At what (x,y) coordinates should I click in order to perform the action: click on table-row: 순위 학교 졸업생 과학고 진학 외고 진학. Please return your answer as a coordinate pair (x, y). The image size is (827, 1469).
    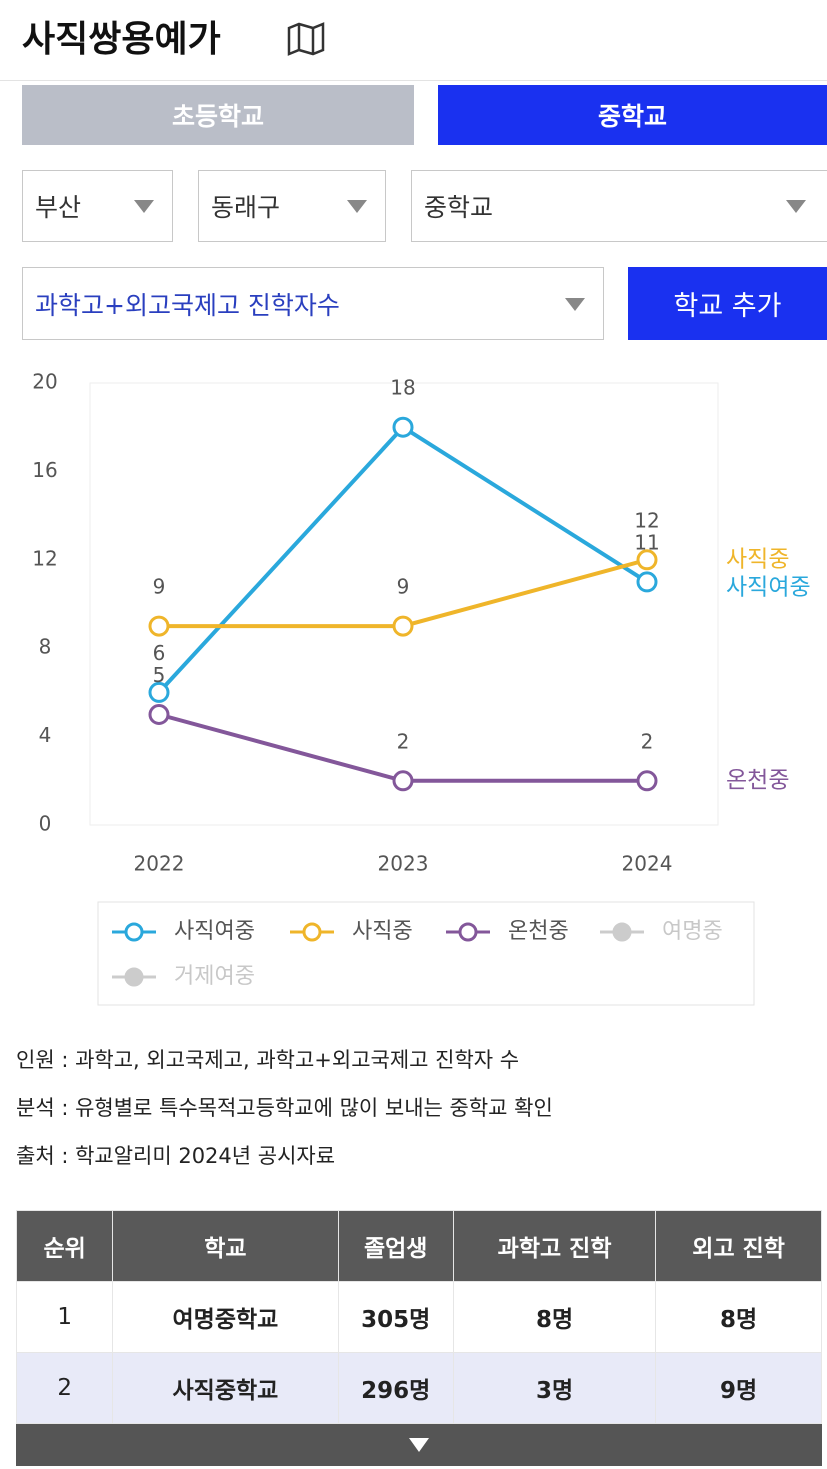
    Looking at the image, I should click on (418, 1246).